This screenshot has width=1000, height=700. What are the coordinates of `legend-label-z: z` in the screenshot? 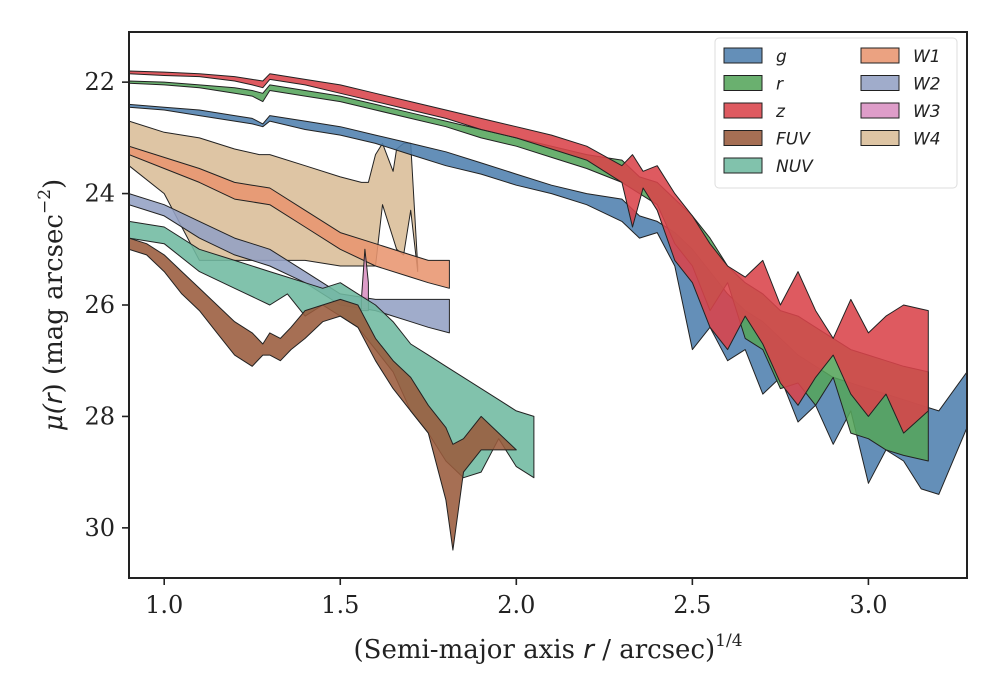 It's located at (780, 112).